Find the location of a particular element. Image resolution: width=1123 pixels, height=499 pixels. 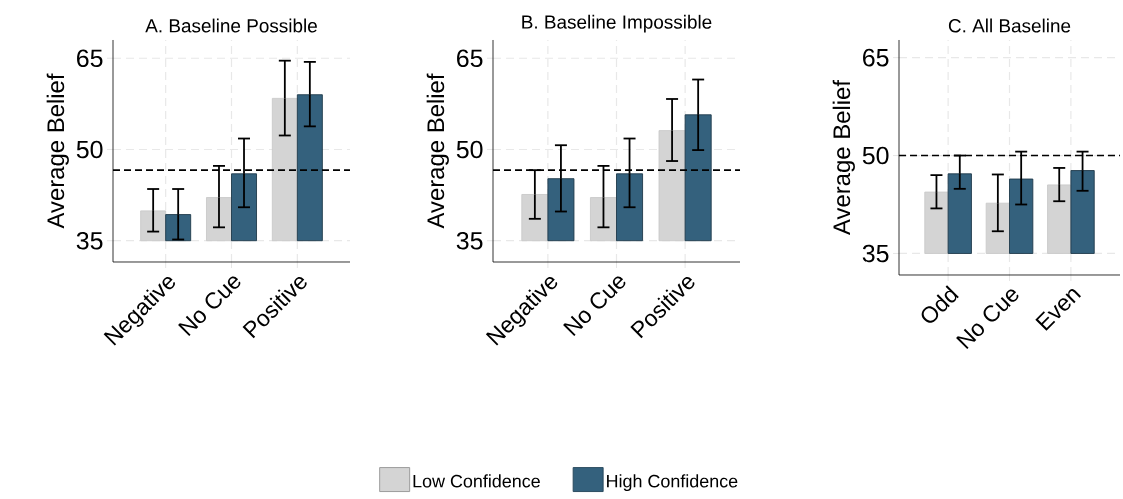

chart-title: A. Baseline Possible is located at coordinates (231, 25).